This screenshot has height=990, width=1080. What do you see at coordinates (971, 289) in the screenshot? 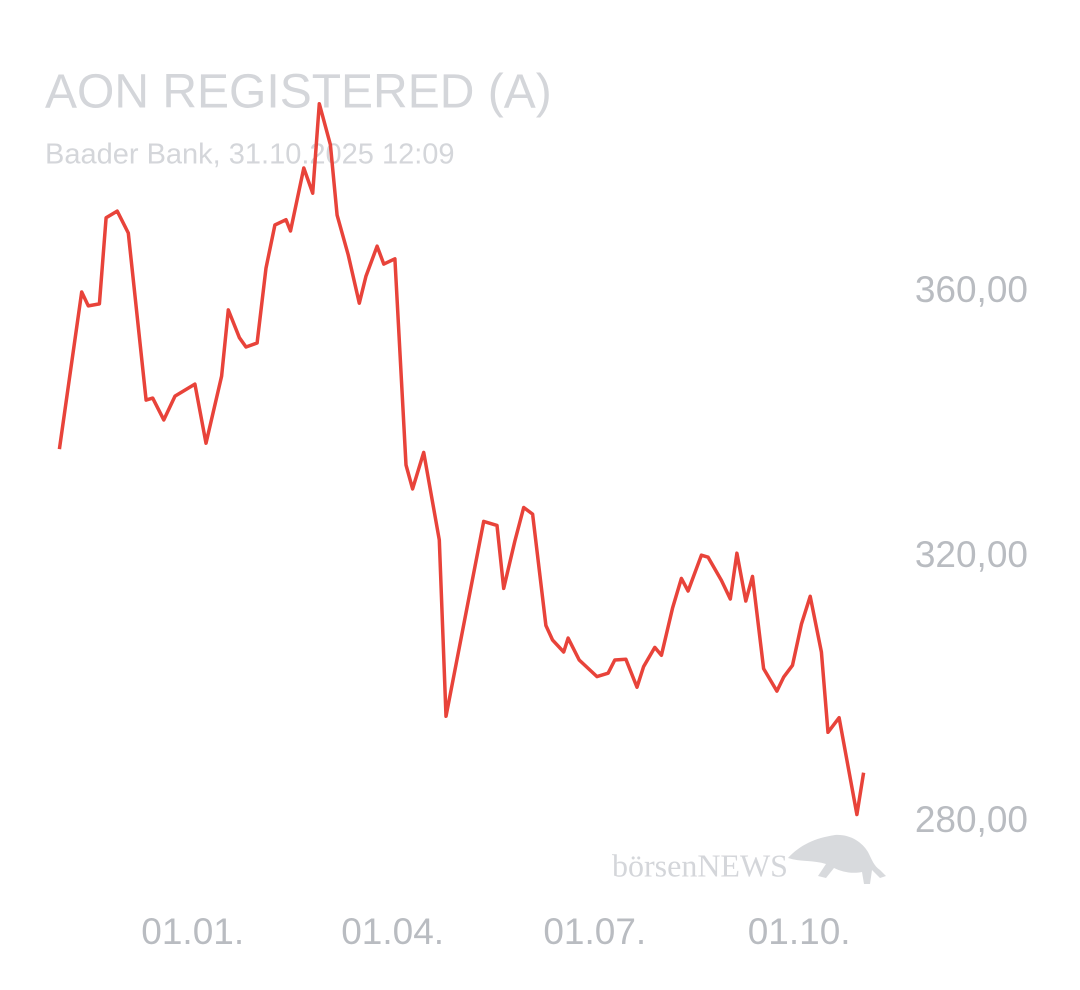
I see `y-tick-label: 360,00` at bounding box center [971, 289].